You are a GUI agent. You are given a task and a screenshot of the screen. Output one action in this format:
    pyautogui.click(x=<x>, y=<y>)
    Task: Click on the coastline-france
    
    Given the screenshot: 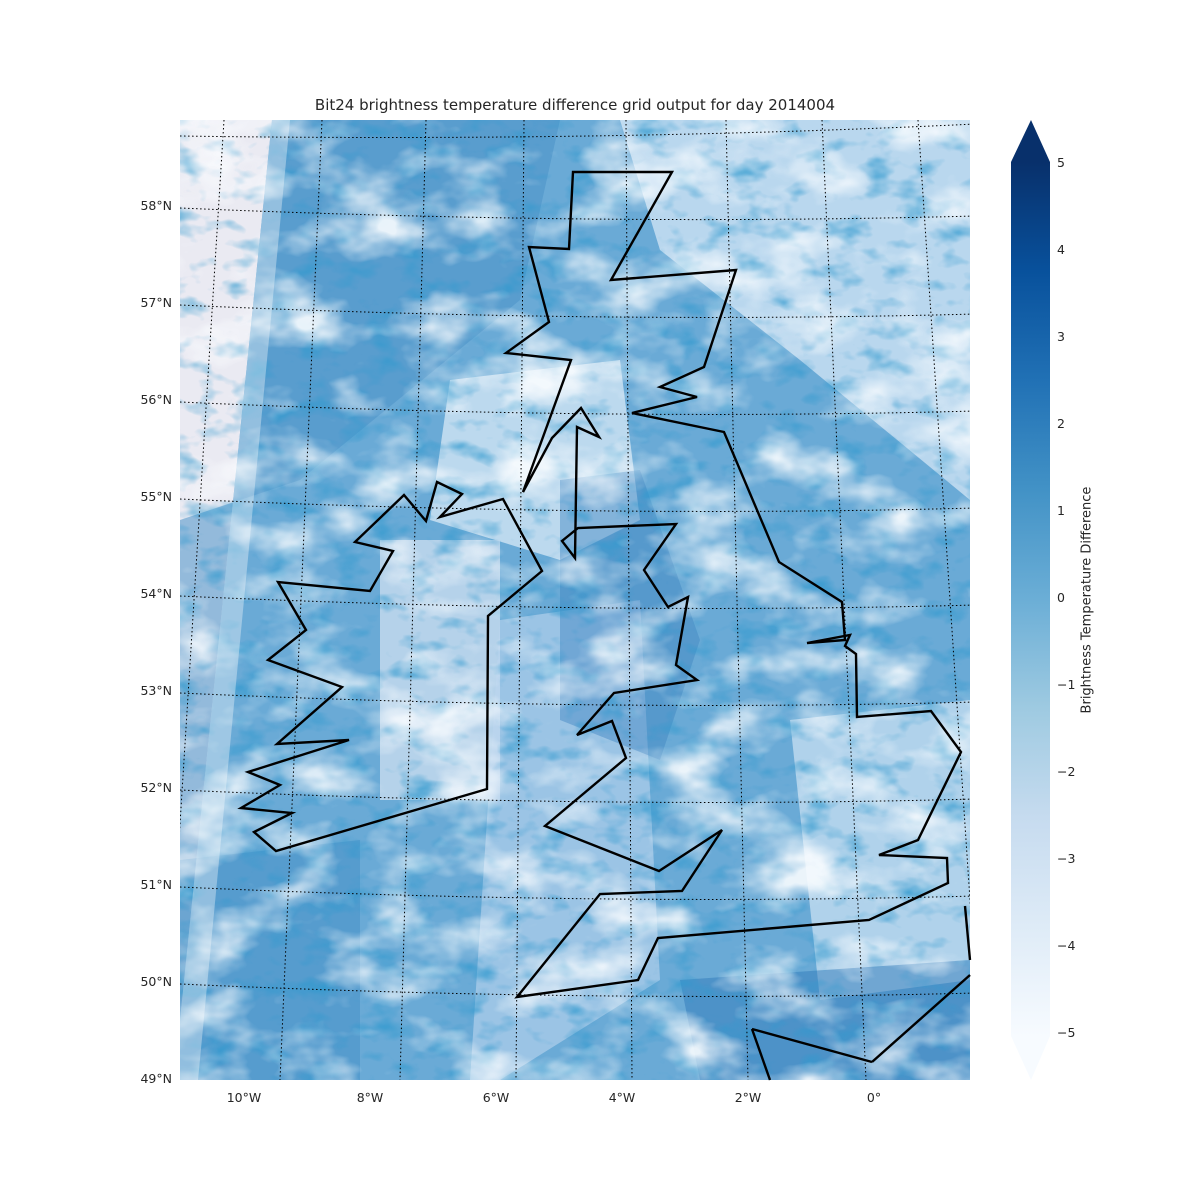 What is the action you would take?
    pyautogui.click(x=861, y=993)
    